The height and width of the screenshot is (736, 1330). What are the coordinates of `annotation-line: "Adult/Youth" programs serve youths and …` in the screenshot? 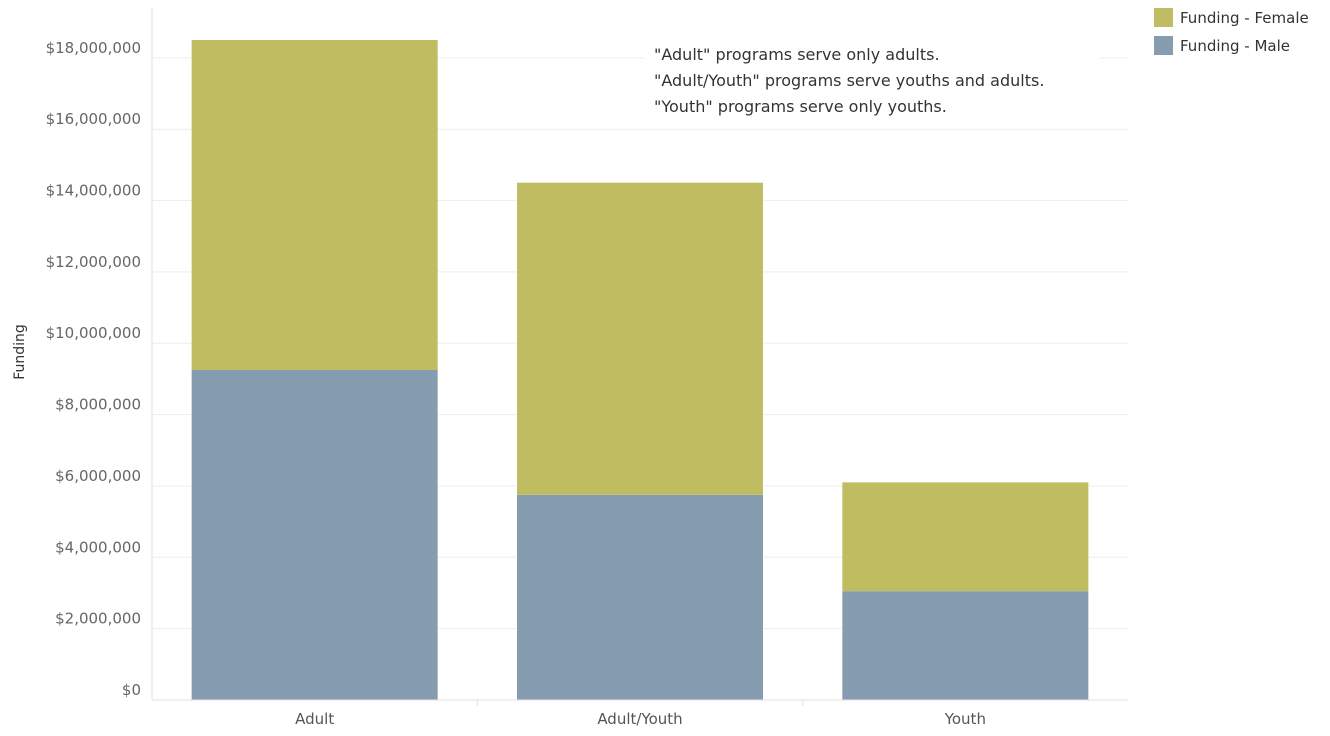 It's located at (849, 80).